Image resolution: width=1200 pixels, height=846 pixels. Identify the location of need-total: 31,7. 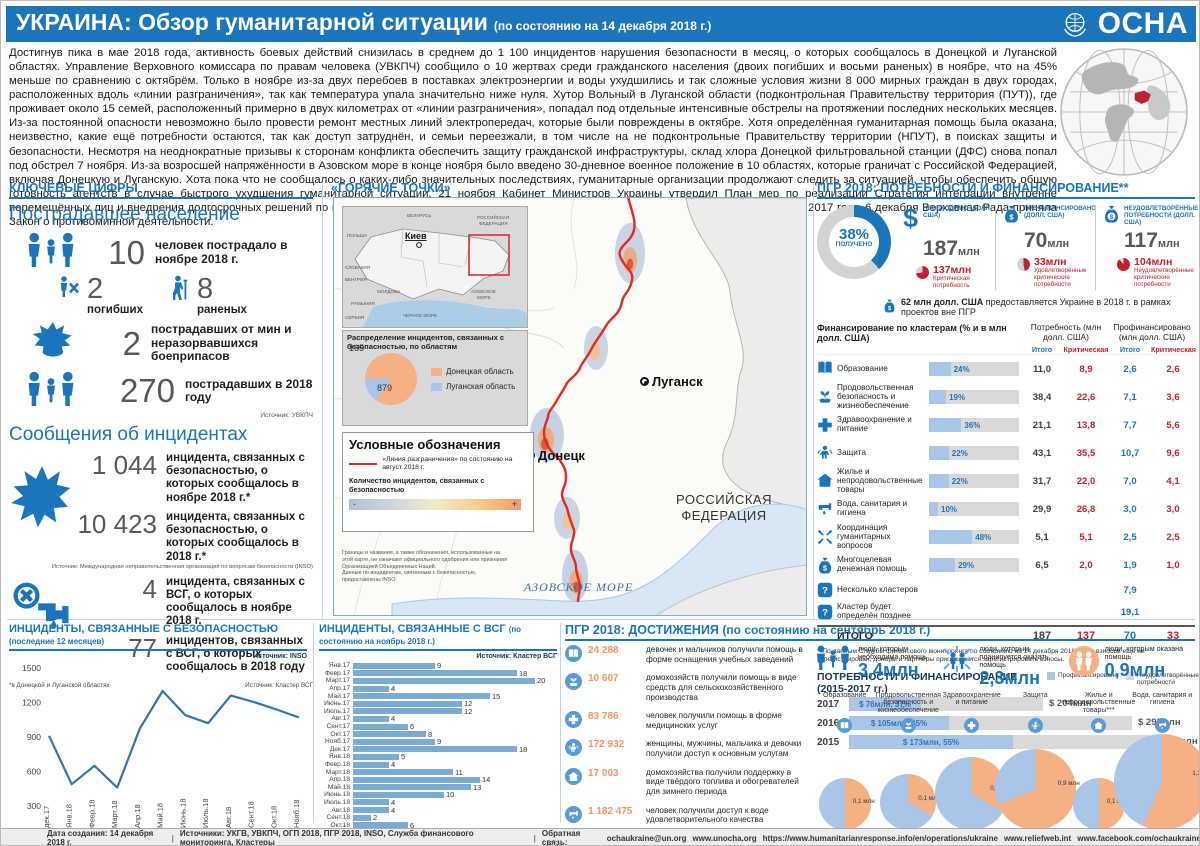
(1042, 481).